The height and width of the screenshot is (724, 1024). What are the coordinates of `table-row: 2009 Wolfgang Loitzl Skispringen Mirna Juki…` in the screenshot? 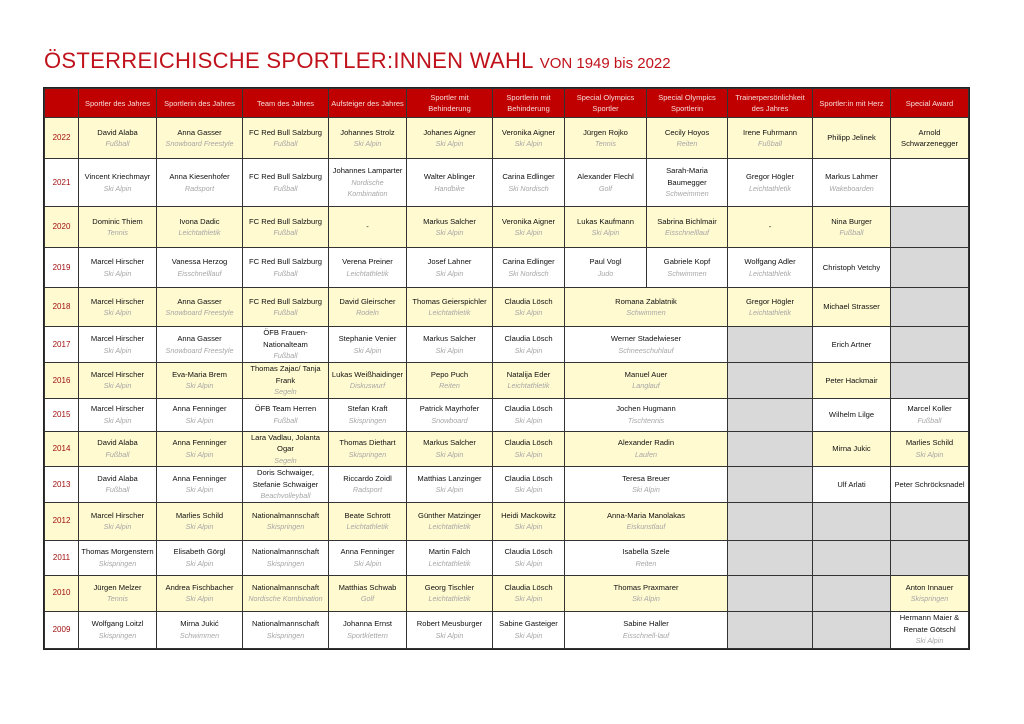 It's located at (506, 629).